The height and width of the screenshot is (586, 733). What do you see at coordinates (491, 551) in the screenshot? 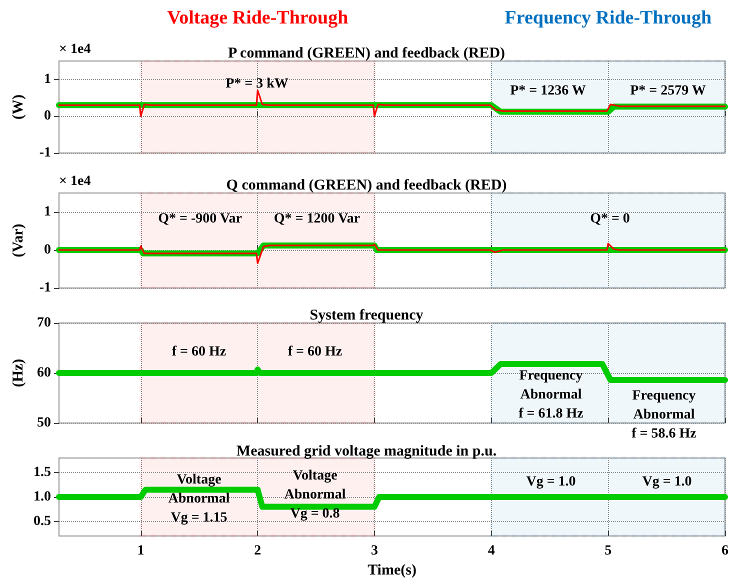
I see `x-tick-label: 4` at bounding box center [491, 551].